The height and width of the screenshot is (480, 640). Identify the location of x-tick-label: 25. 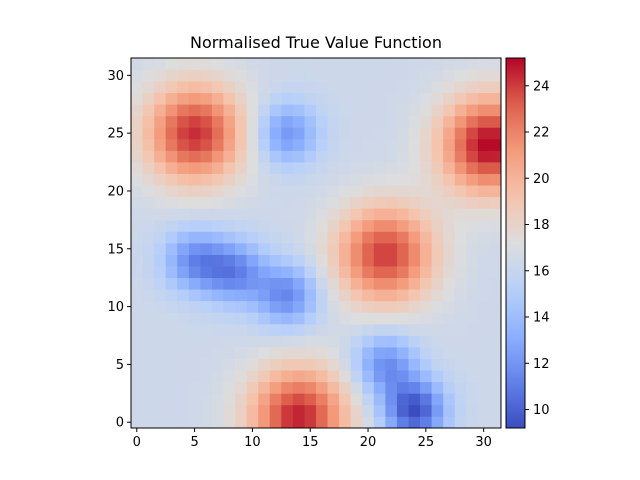
(426, 442).